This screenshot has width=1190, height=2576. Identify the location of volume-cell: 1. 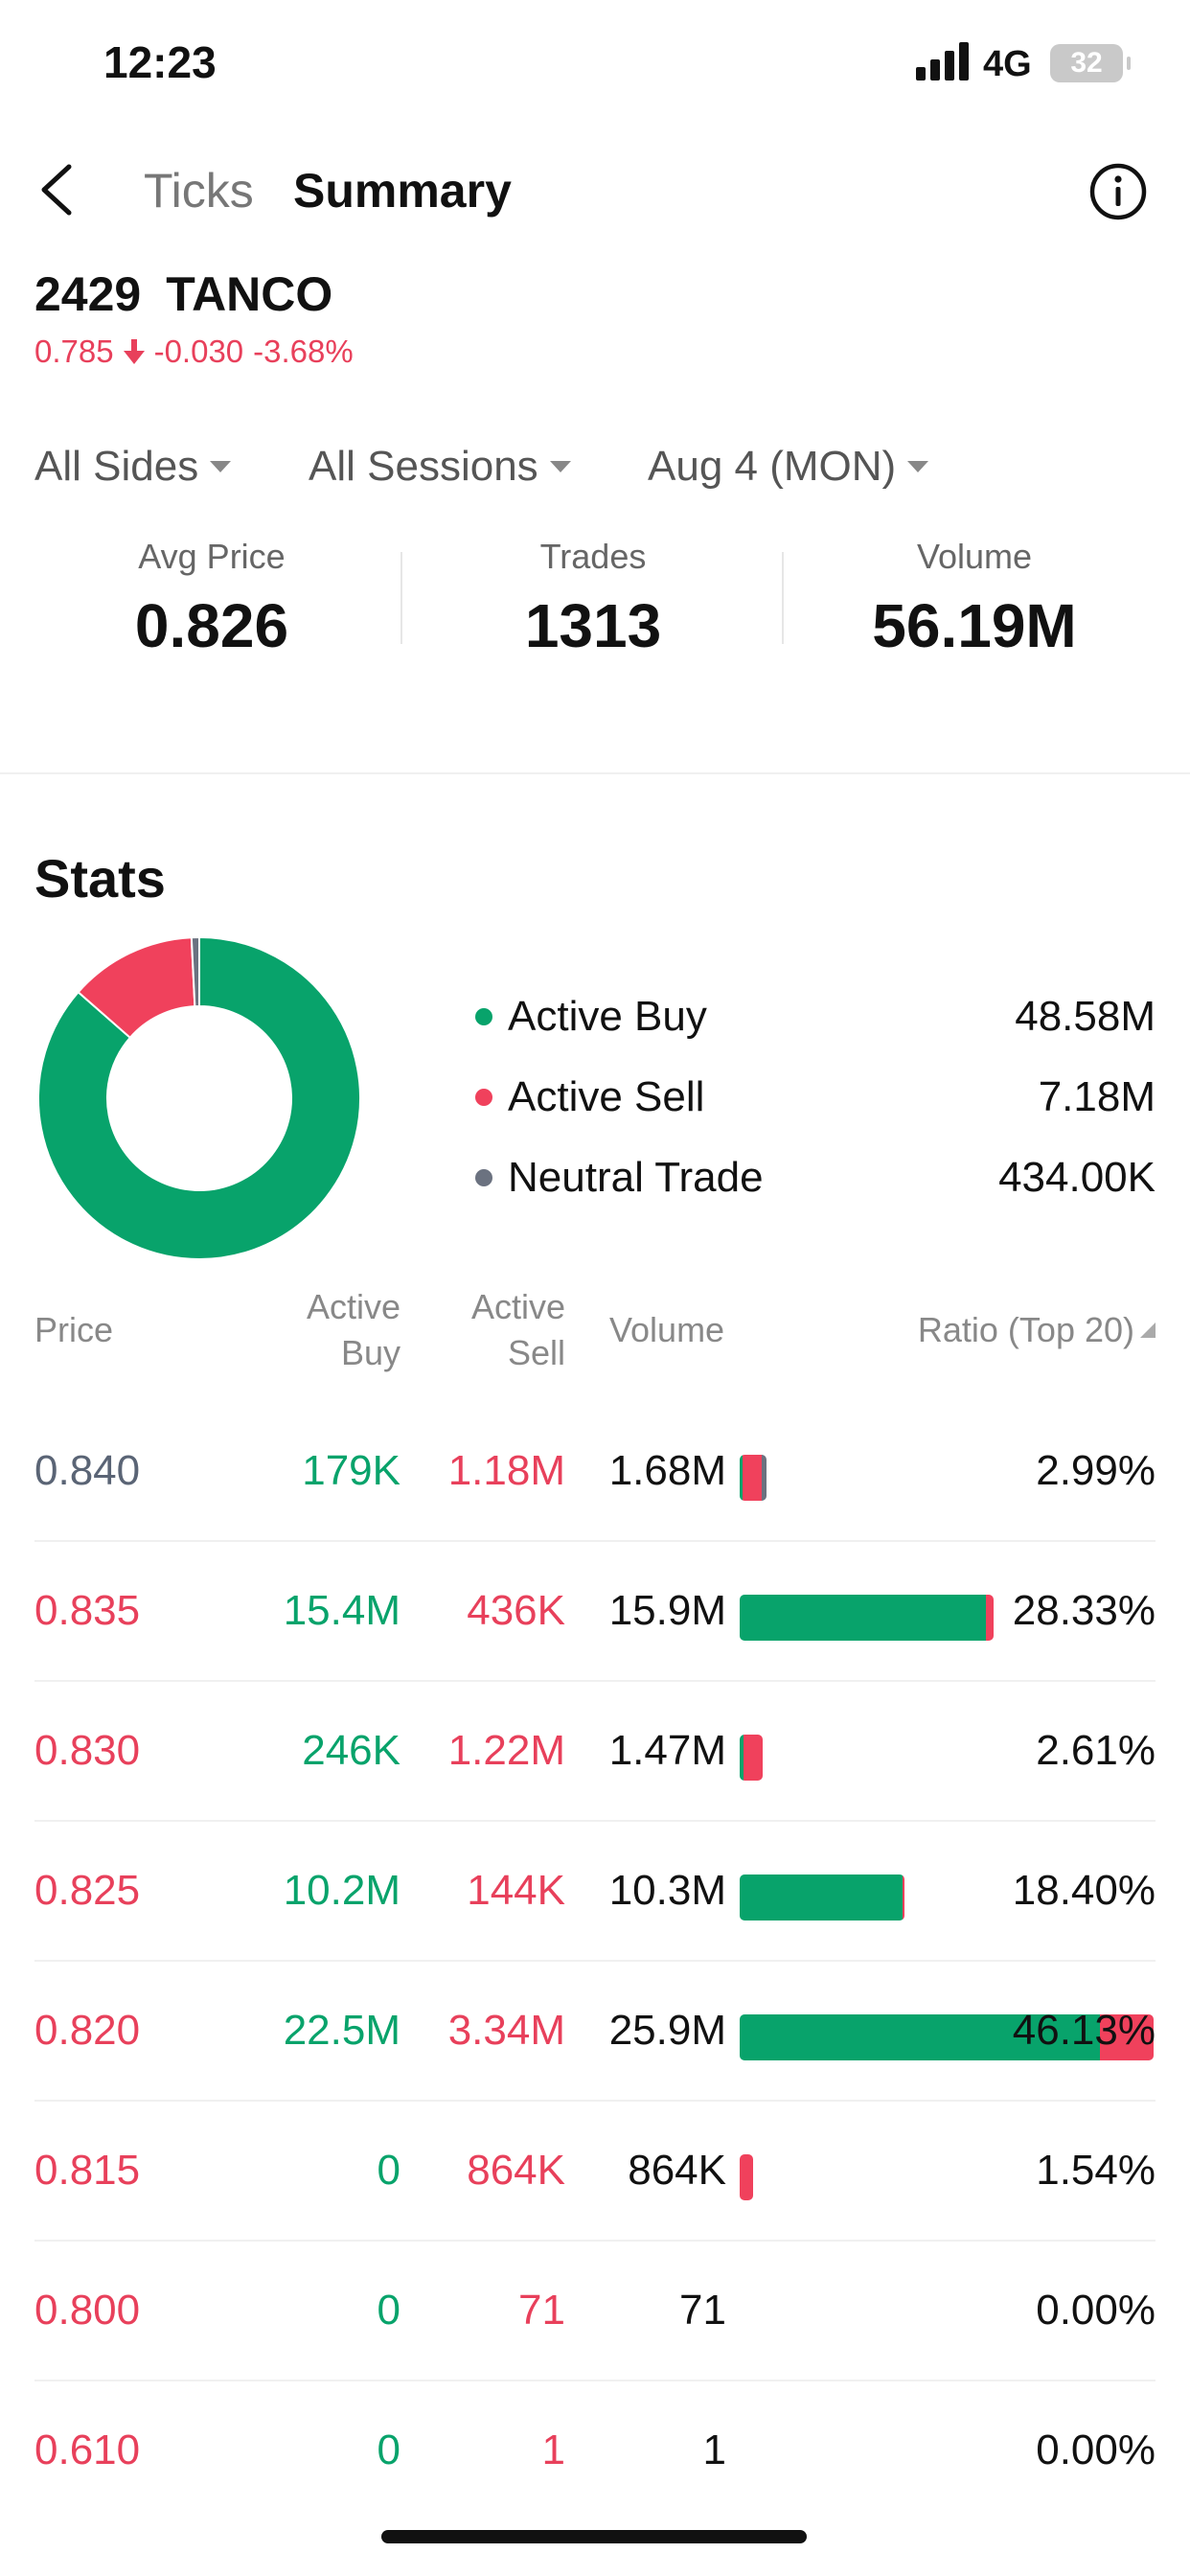
(714, 2449).